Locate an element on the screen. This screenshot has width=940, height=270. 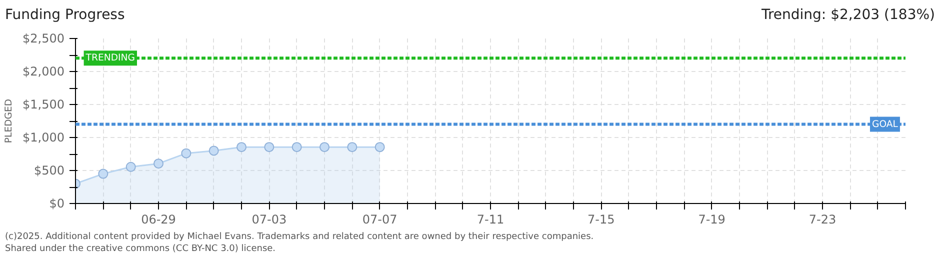
x-tick-label: 7-15 is located at coordinates (601, 219).